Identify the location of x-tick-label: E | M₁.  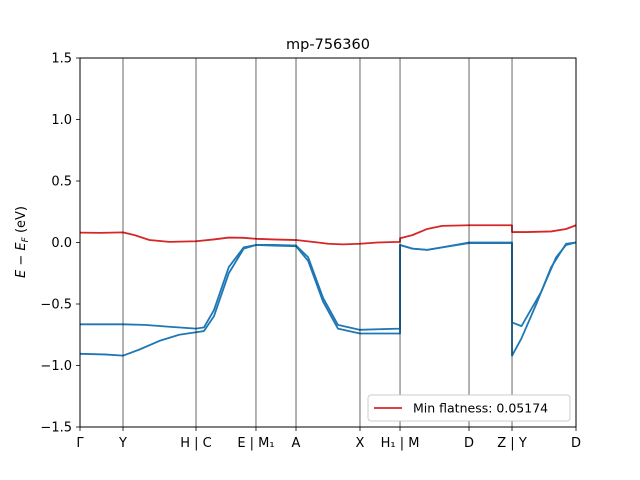
(255, 443).